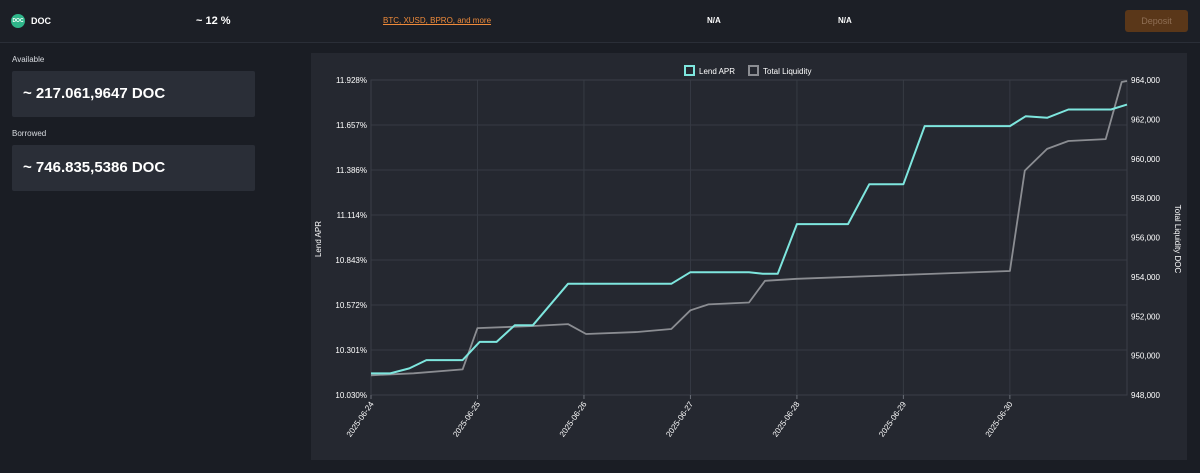 This screenshot has height=473, width=1200. I want to click on collateral-link: BTC, XUSD, BPRO, and more, so click(437, 20).